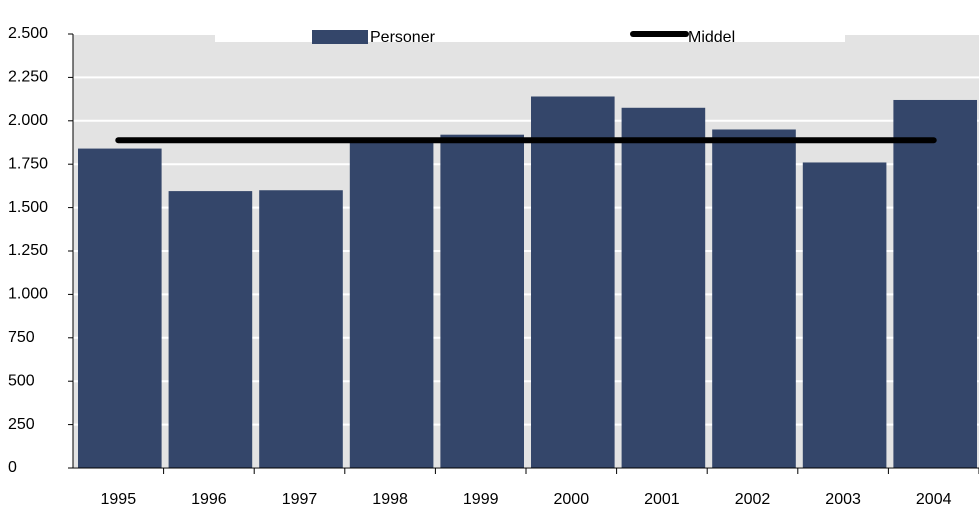 This screenshot has width=979, height=516. Describe the element at coordinates (28, 207) in the screenshot. I see `y-tick-label: 1.500` at that location.